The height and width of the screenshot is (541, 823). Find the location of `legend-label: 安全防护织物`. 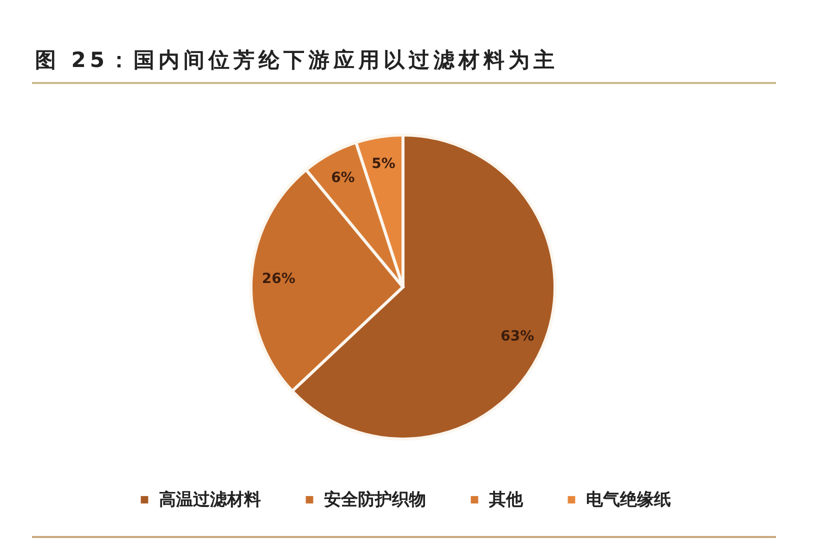

legend-label: 安全防护织物 is located at coordinates (375, 500).